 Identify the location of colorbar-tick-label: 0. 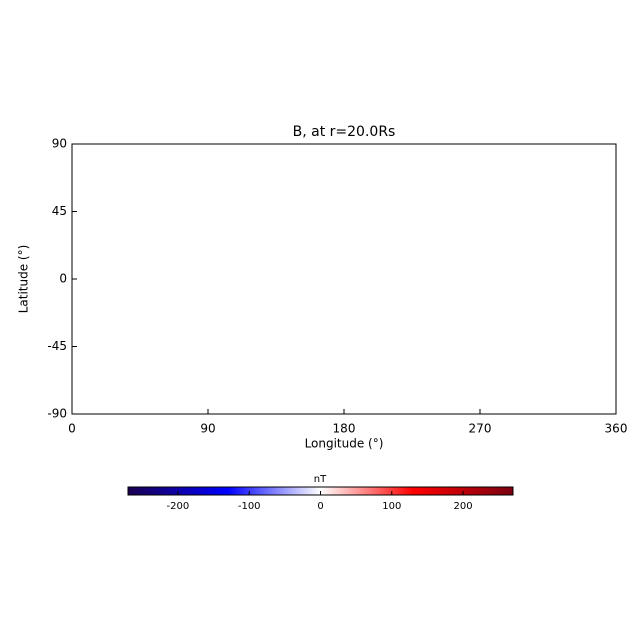
(320, 506).